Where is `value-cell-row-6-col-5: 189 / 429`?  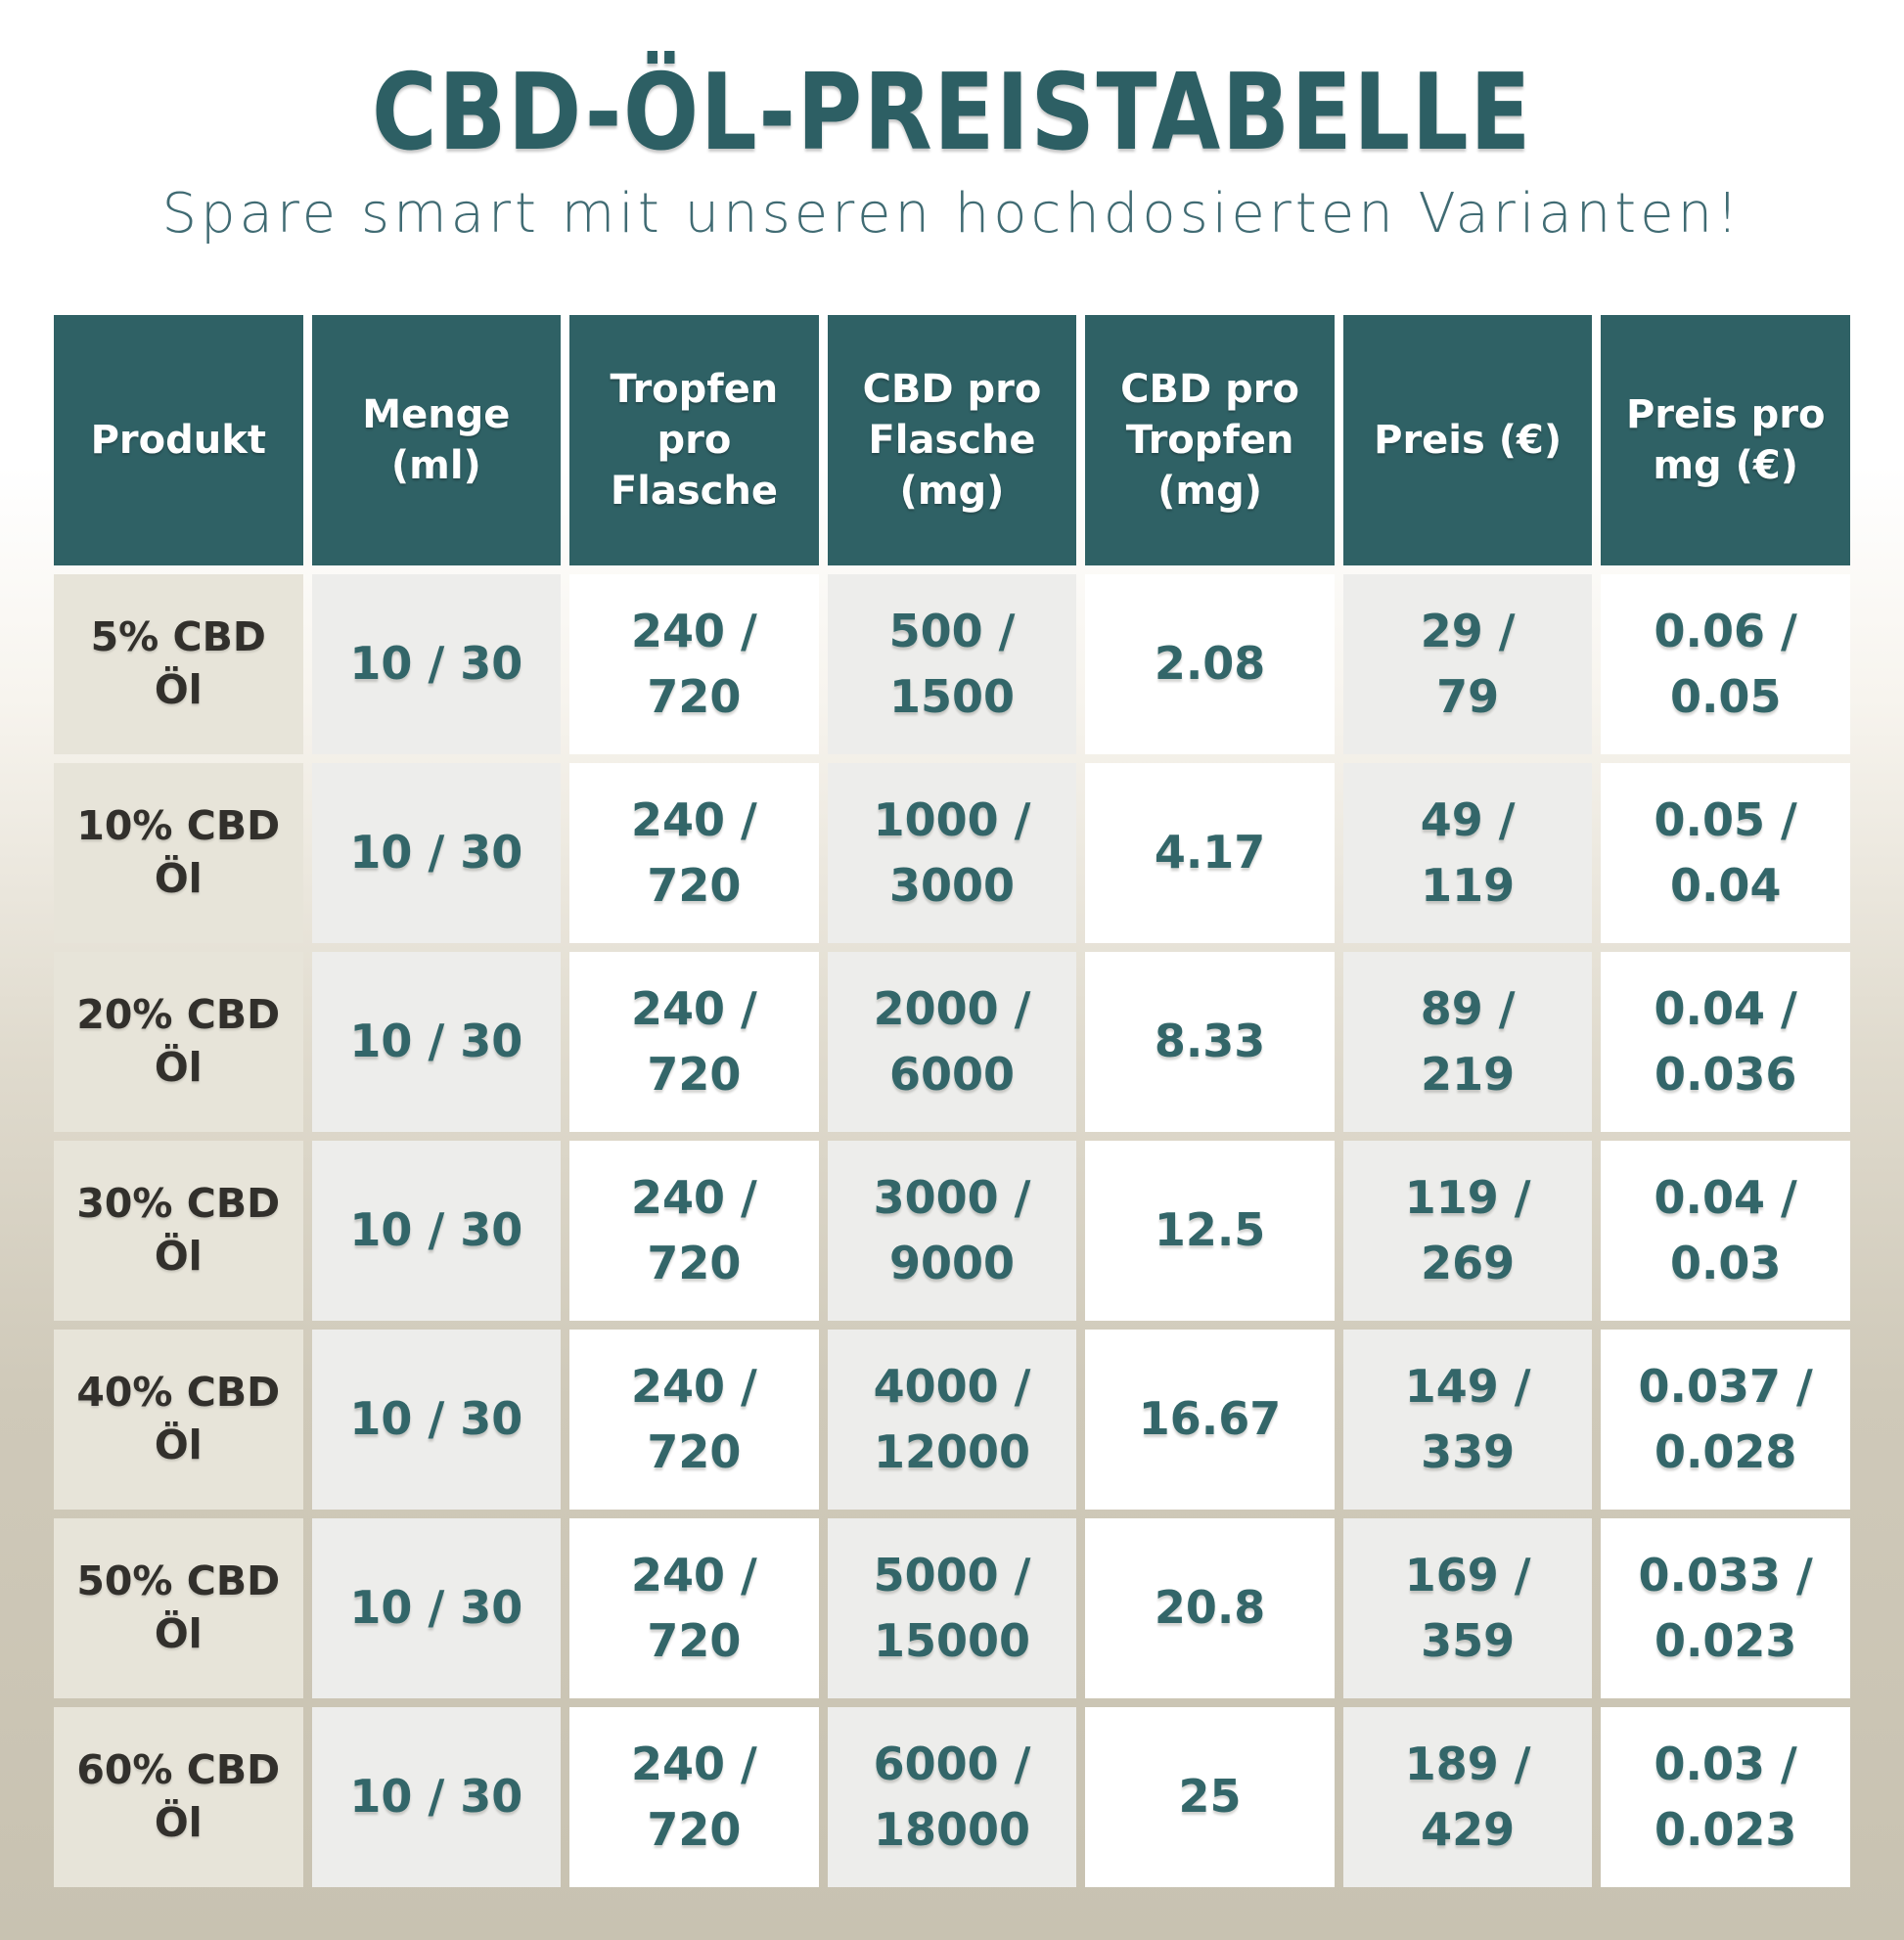
value-cell-row-6-col-5: 189 / 429 is located at coordinates (1467, 1796).